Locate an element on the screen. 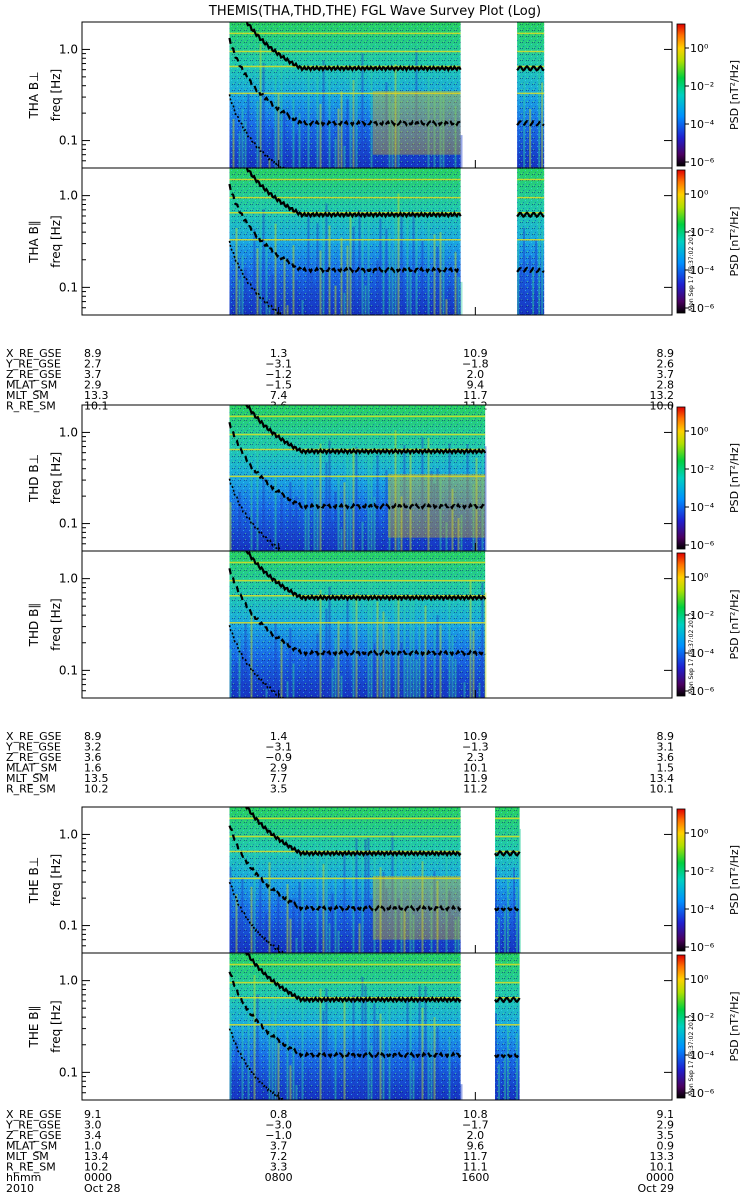 The image size is (750, 1200). ephemeris-value: 1.3 is located at coordinates (279, 353).